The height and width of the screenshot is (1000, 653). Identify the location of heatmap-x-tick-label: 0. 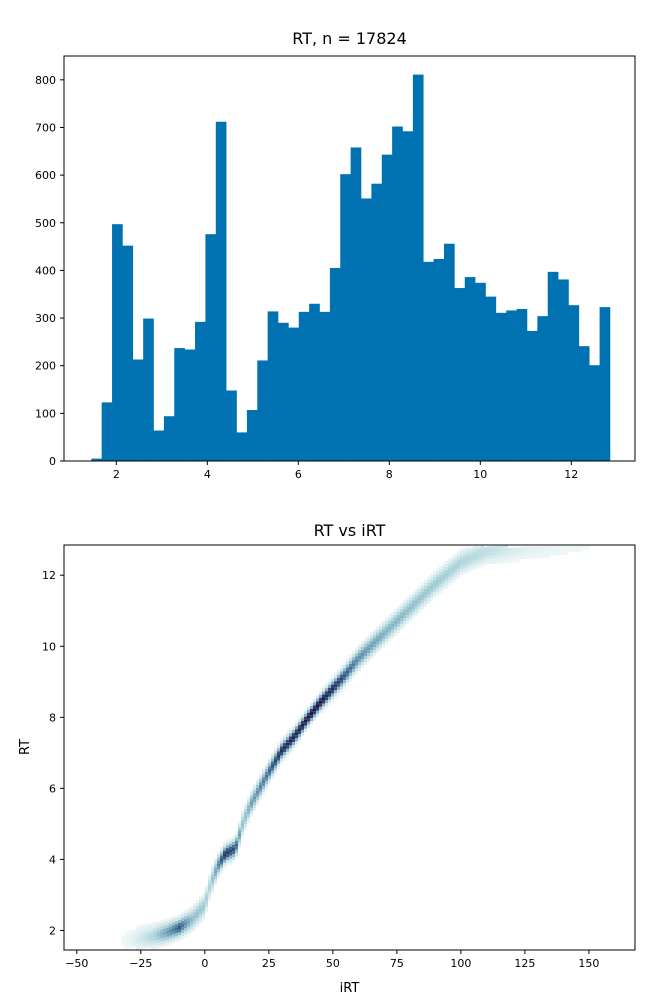
(204, 963).